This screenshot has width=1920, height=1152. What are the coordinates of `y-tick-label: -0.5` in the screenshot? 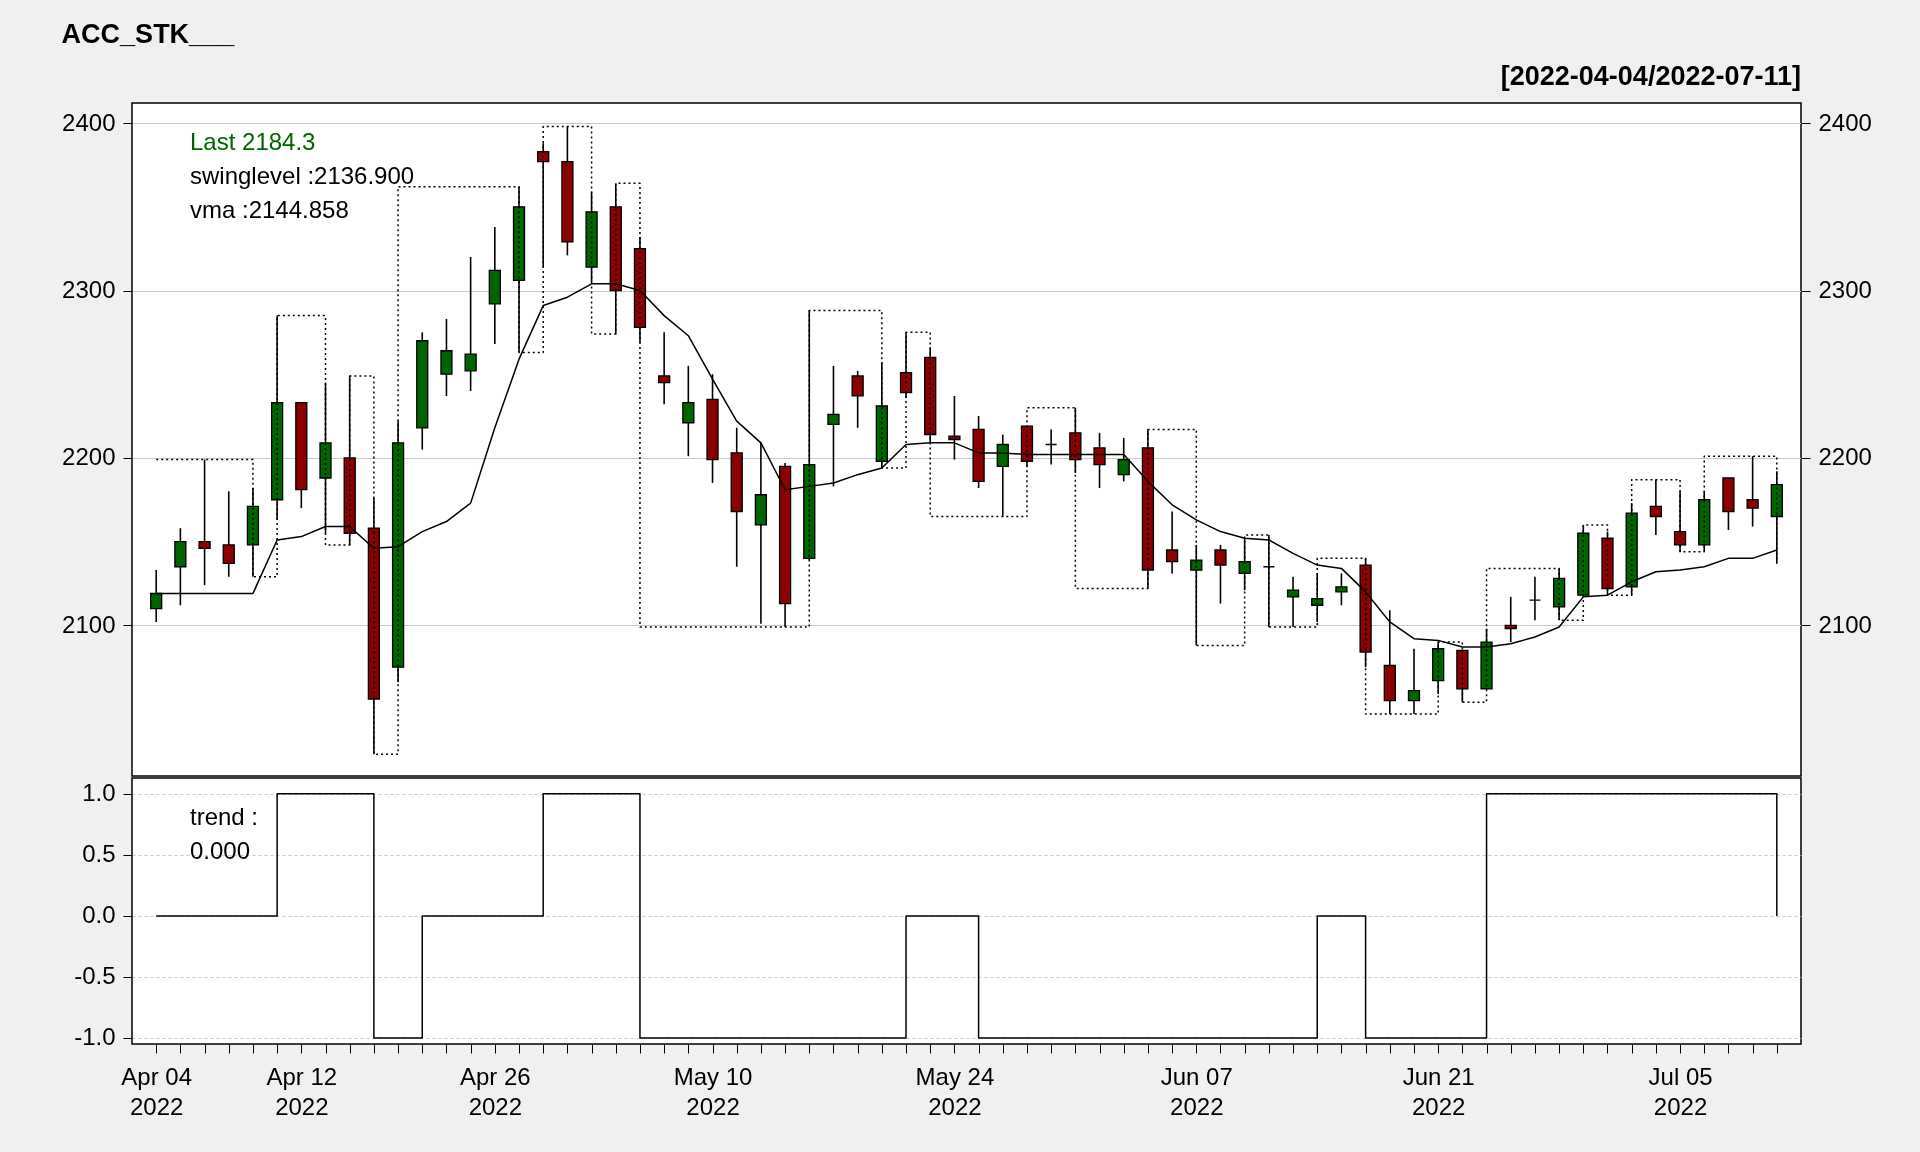 It's located at (95, 976).